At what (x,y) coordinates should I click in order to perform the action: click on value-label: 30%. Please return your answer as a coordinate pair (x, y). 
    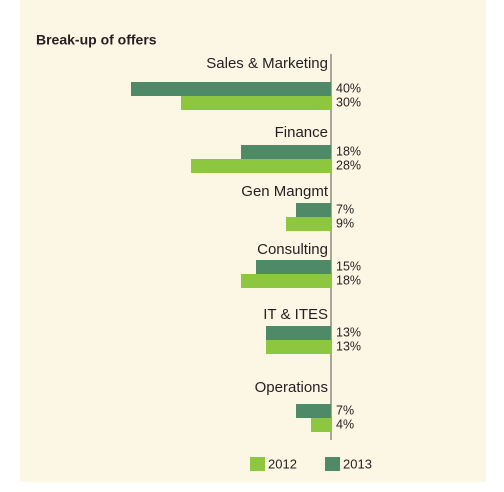
    Looking at the image, I should click on (348, 102).